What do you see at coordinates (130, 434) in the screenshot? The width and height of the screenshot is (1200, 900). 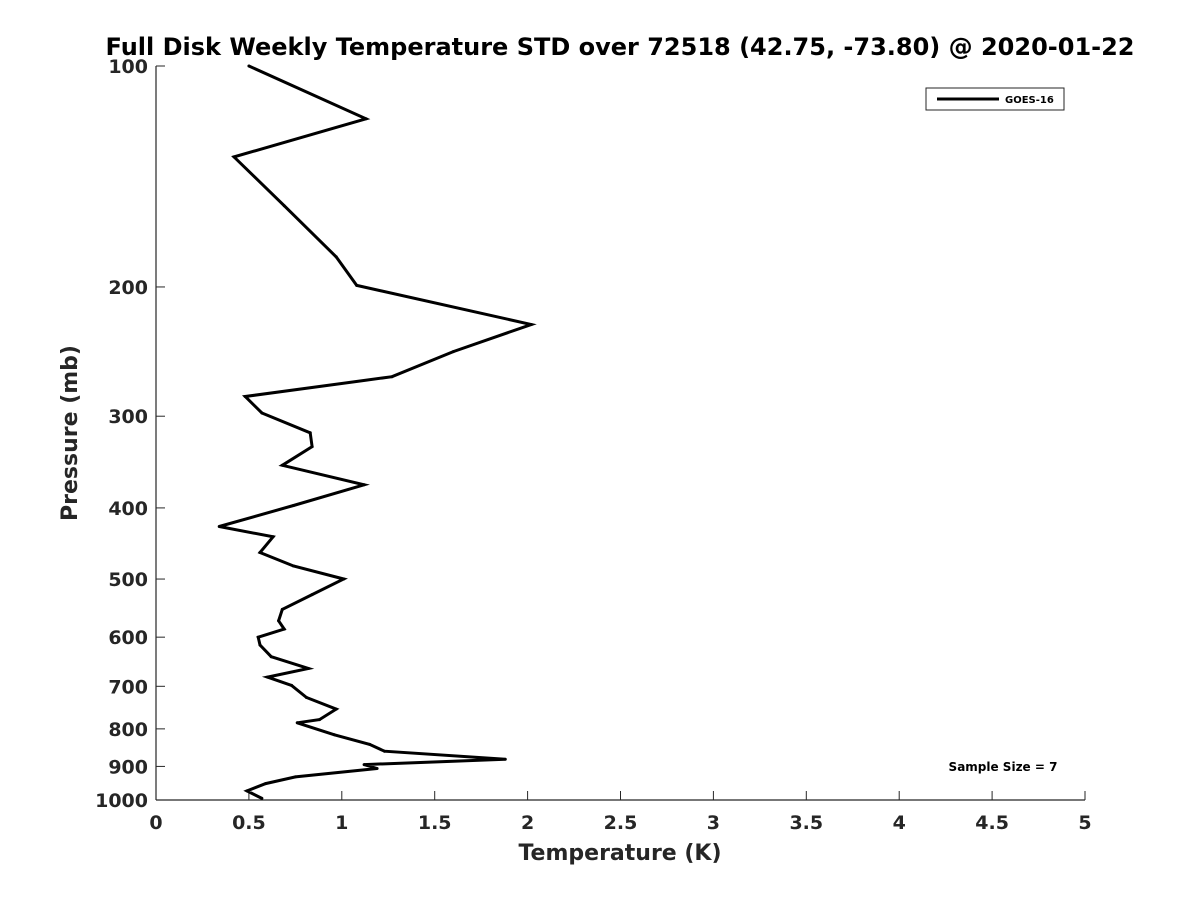 I see `y-ticks: 100 200 300 400 500 600 700 800 900 1000` at bounding box center [130, 434].